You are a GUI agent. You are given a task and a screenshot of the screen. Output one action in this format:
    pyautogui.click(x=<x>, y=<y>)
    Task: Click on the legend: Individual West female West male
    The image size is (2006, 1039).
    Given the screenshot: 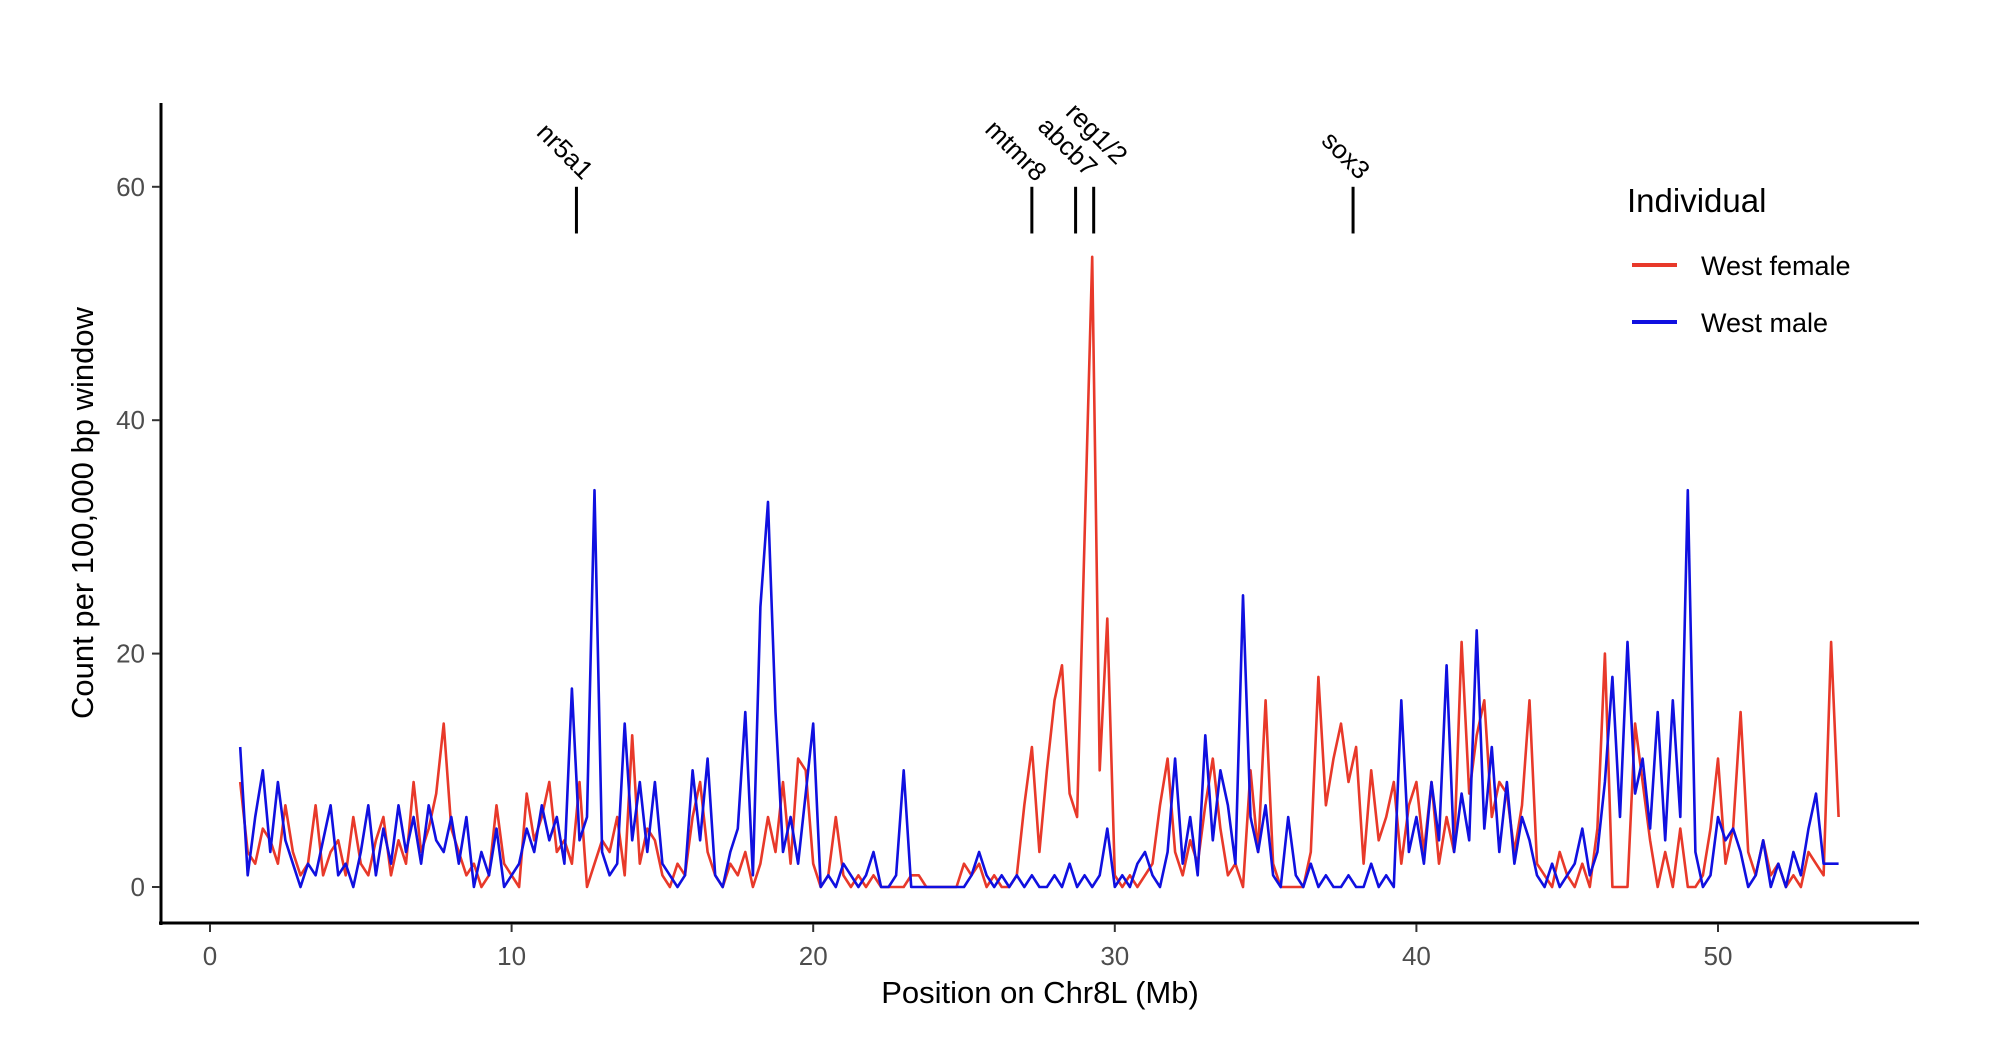 What is the action you would take?
    pyautogui.click(x=1739, y=260)
    